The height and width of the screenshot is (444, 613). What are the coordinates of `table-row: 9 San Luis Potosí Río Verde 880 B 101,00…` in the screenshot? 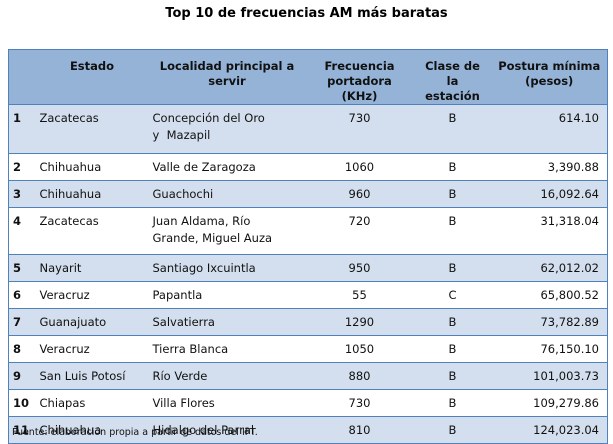 It's located at (308, 376).